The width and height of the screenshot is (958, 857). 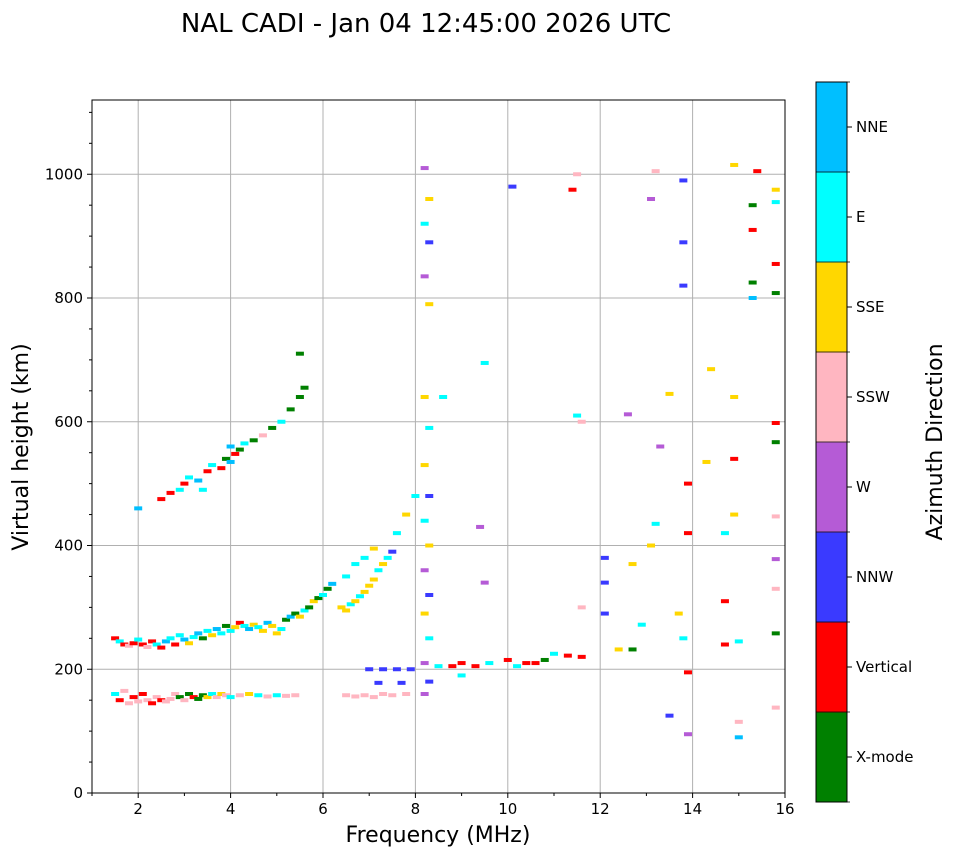 I want to click on x-tick-label: 6, so click(x=323, y=809).